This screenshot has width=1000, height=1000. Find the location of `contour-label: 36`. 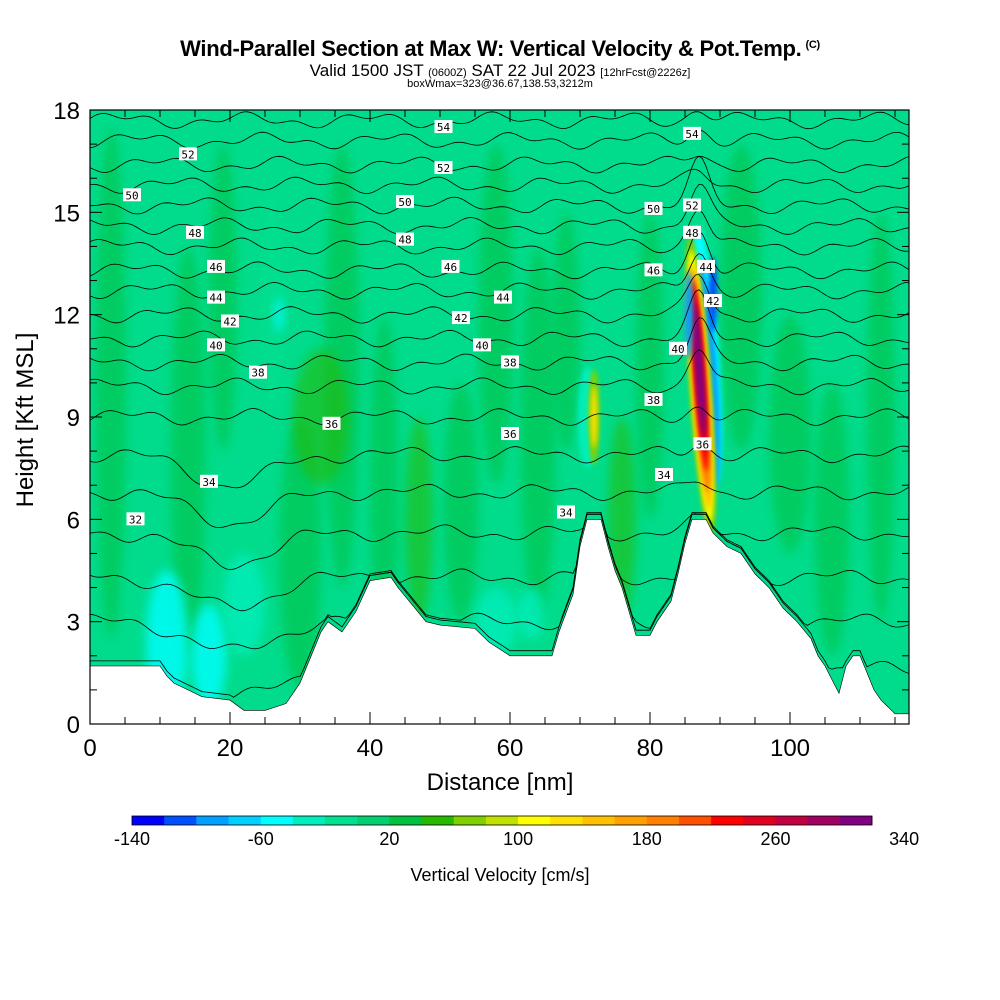

contour-label: 36 is located at coordinates (702, 444).